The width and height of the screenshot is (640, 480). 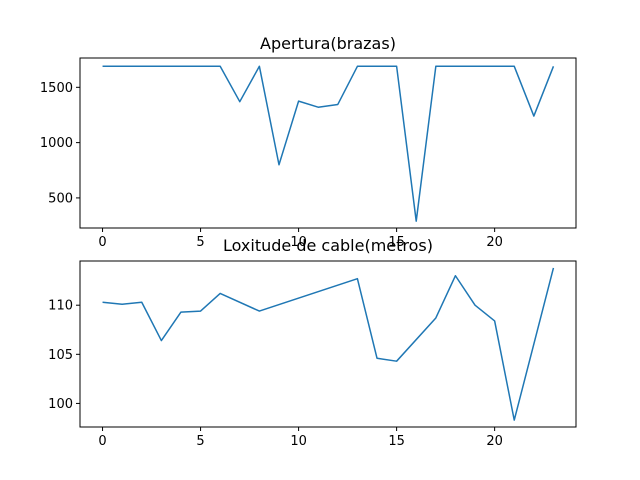 I want to click on y-tick-label: 105, so click(x=60, y=355).